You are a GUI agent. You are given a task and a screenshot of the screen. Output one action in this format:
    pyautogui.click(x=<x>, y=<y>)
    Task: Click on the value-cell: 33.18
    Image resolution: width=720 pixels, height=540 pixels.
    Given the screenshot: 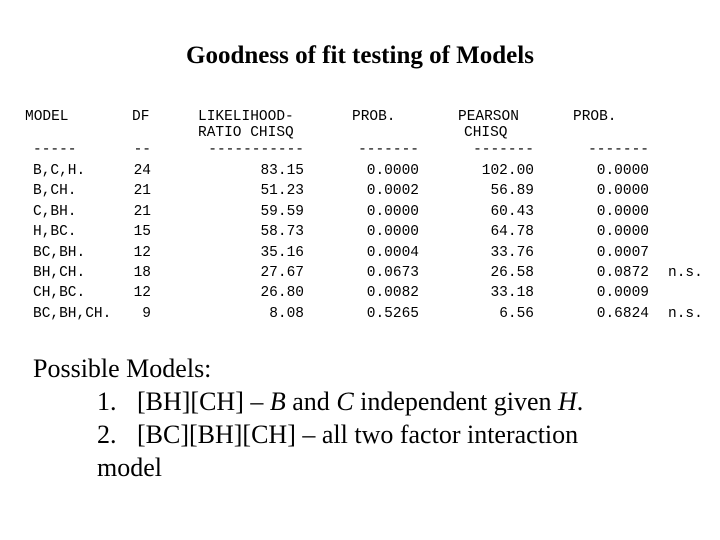 What is the action you would take?
    pyautogui.click(x=512, y=293)
    